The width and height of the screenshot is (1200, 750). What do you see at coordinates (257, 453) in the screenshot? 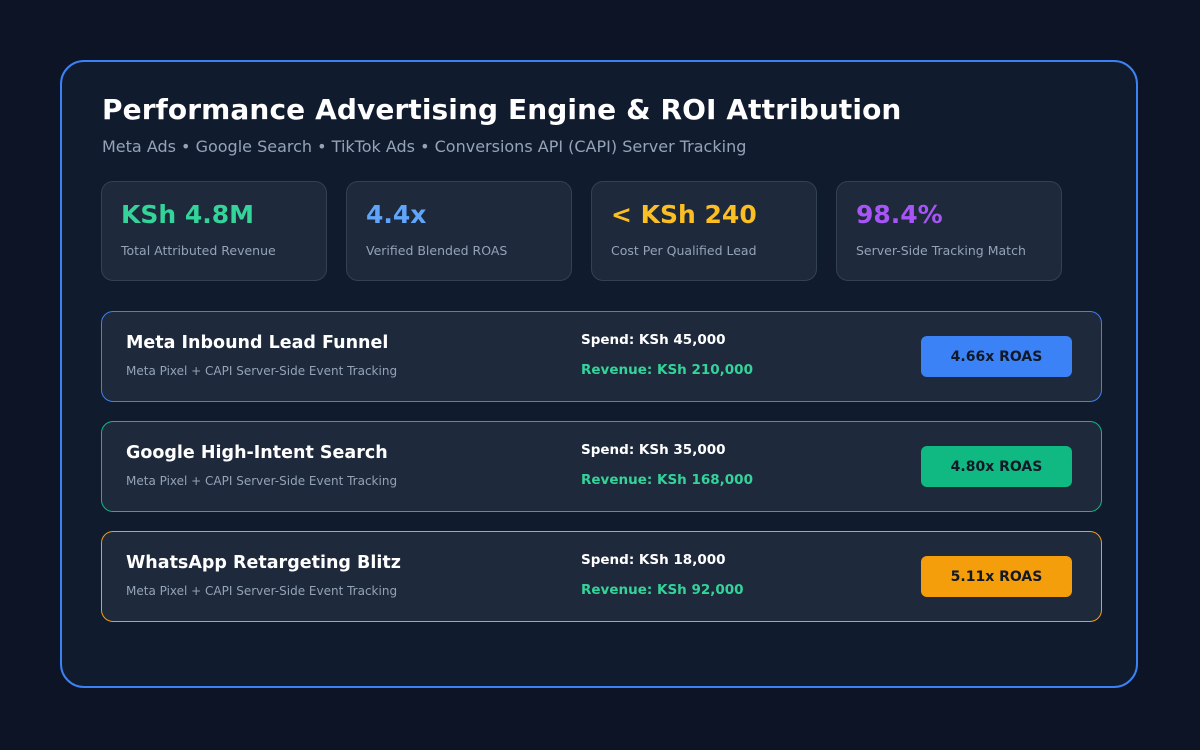
I see `campaign-name: Google High-Intent Search` at bounding box center [257, 453].